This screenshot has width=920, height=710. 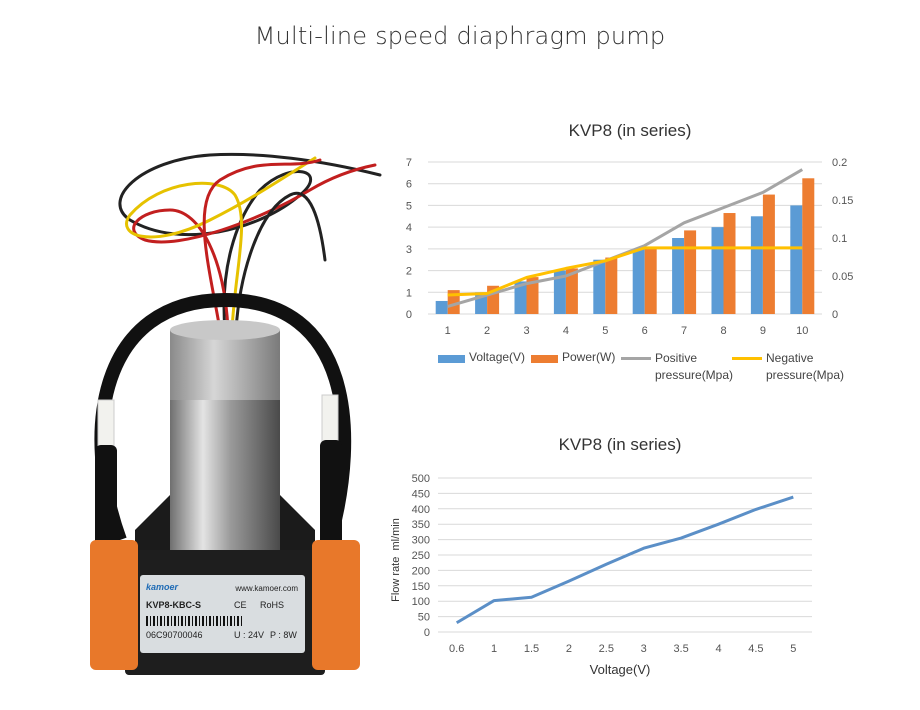 What do you see at coordinates (802, 331) in the screenshot?
I see `x-tick: 10` at bounding box center [802, 331].